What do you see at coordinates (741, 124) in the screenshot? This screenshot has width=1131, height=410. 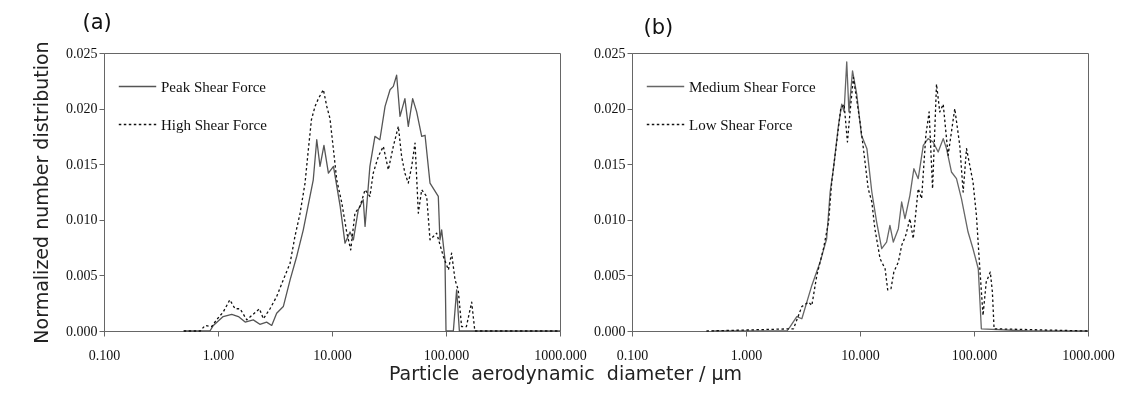 I see `legend-label: Low Shear Force` at bounding box center [741, 124].